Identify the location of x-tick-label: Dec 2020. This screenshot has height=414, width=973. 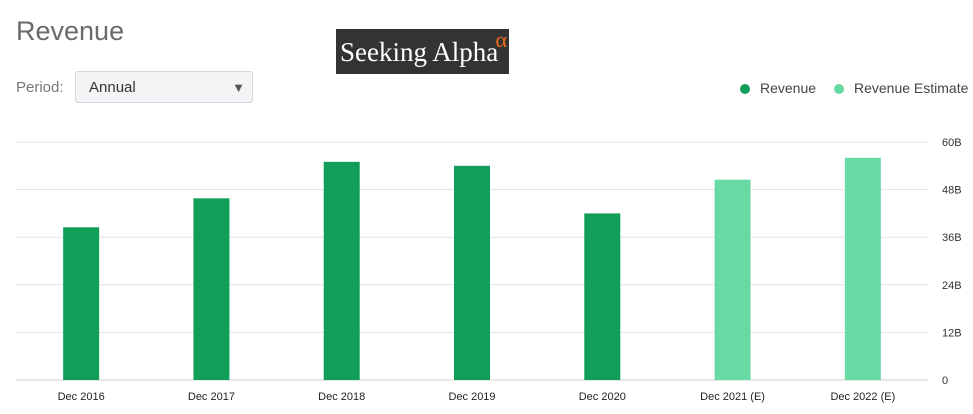
(602, 397).